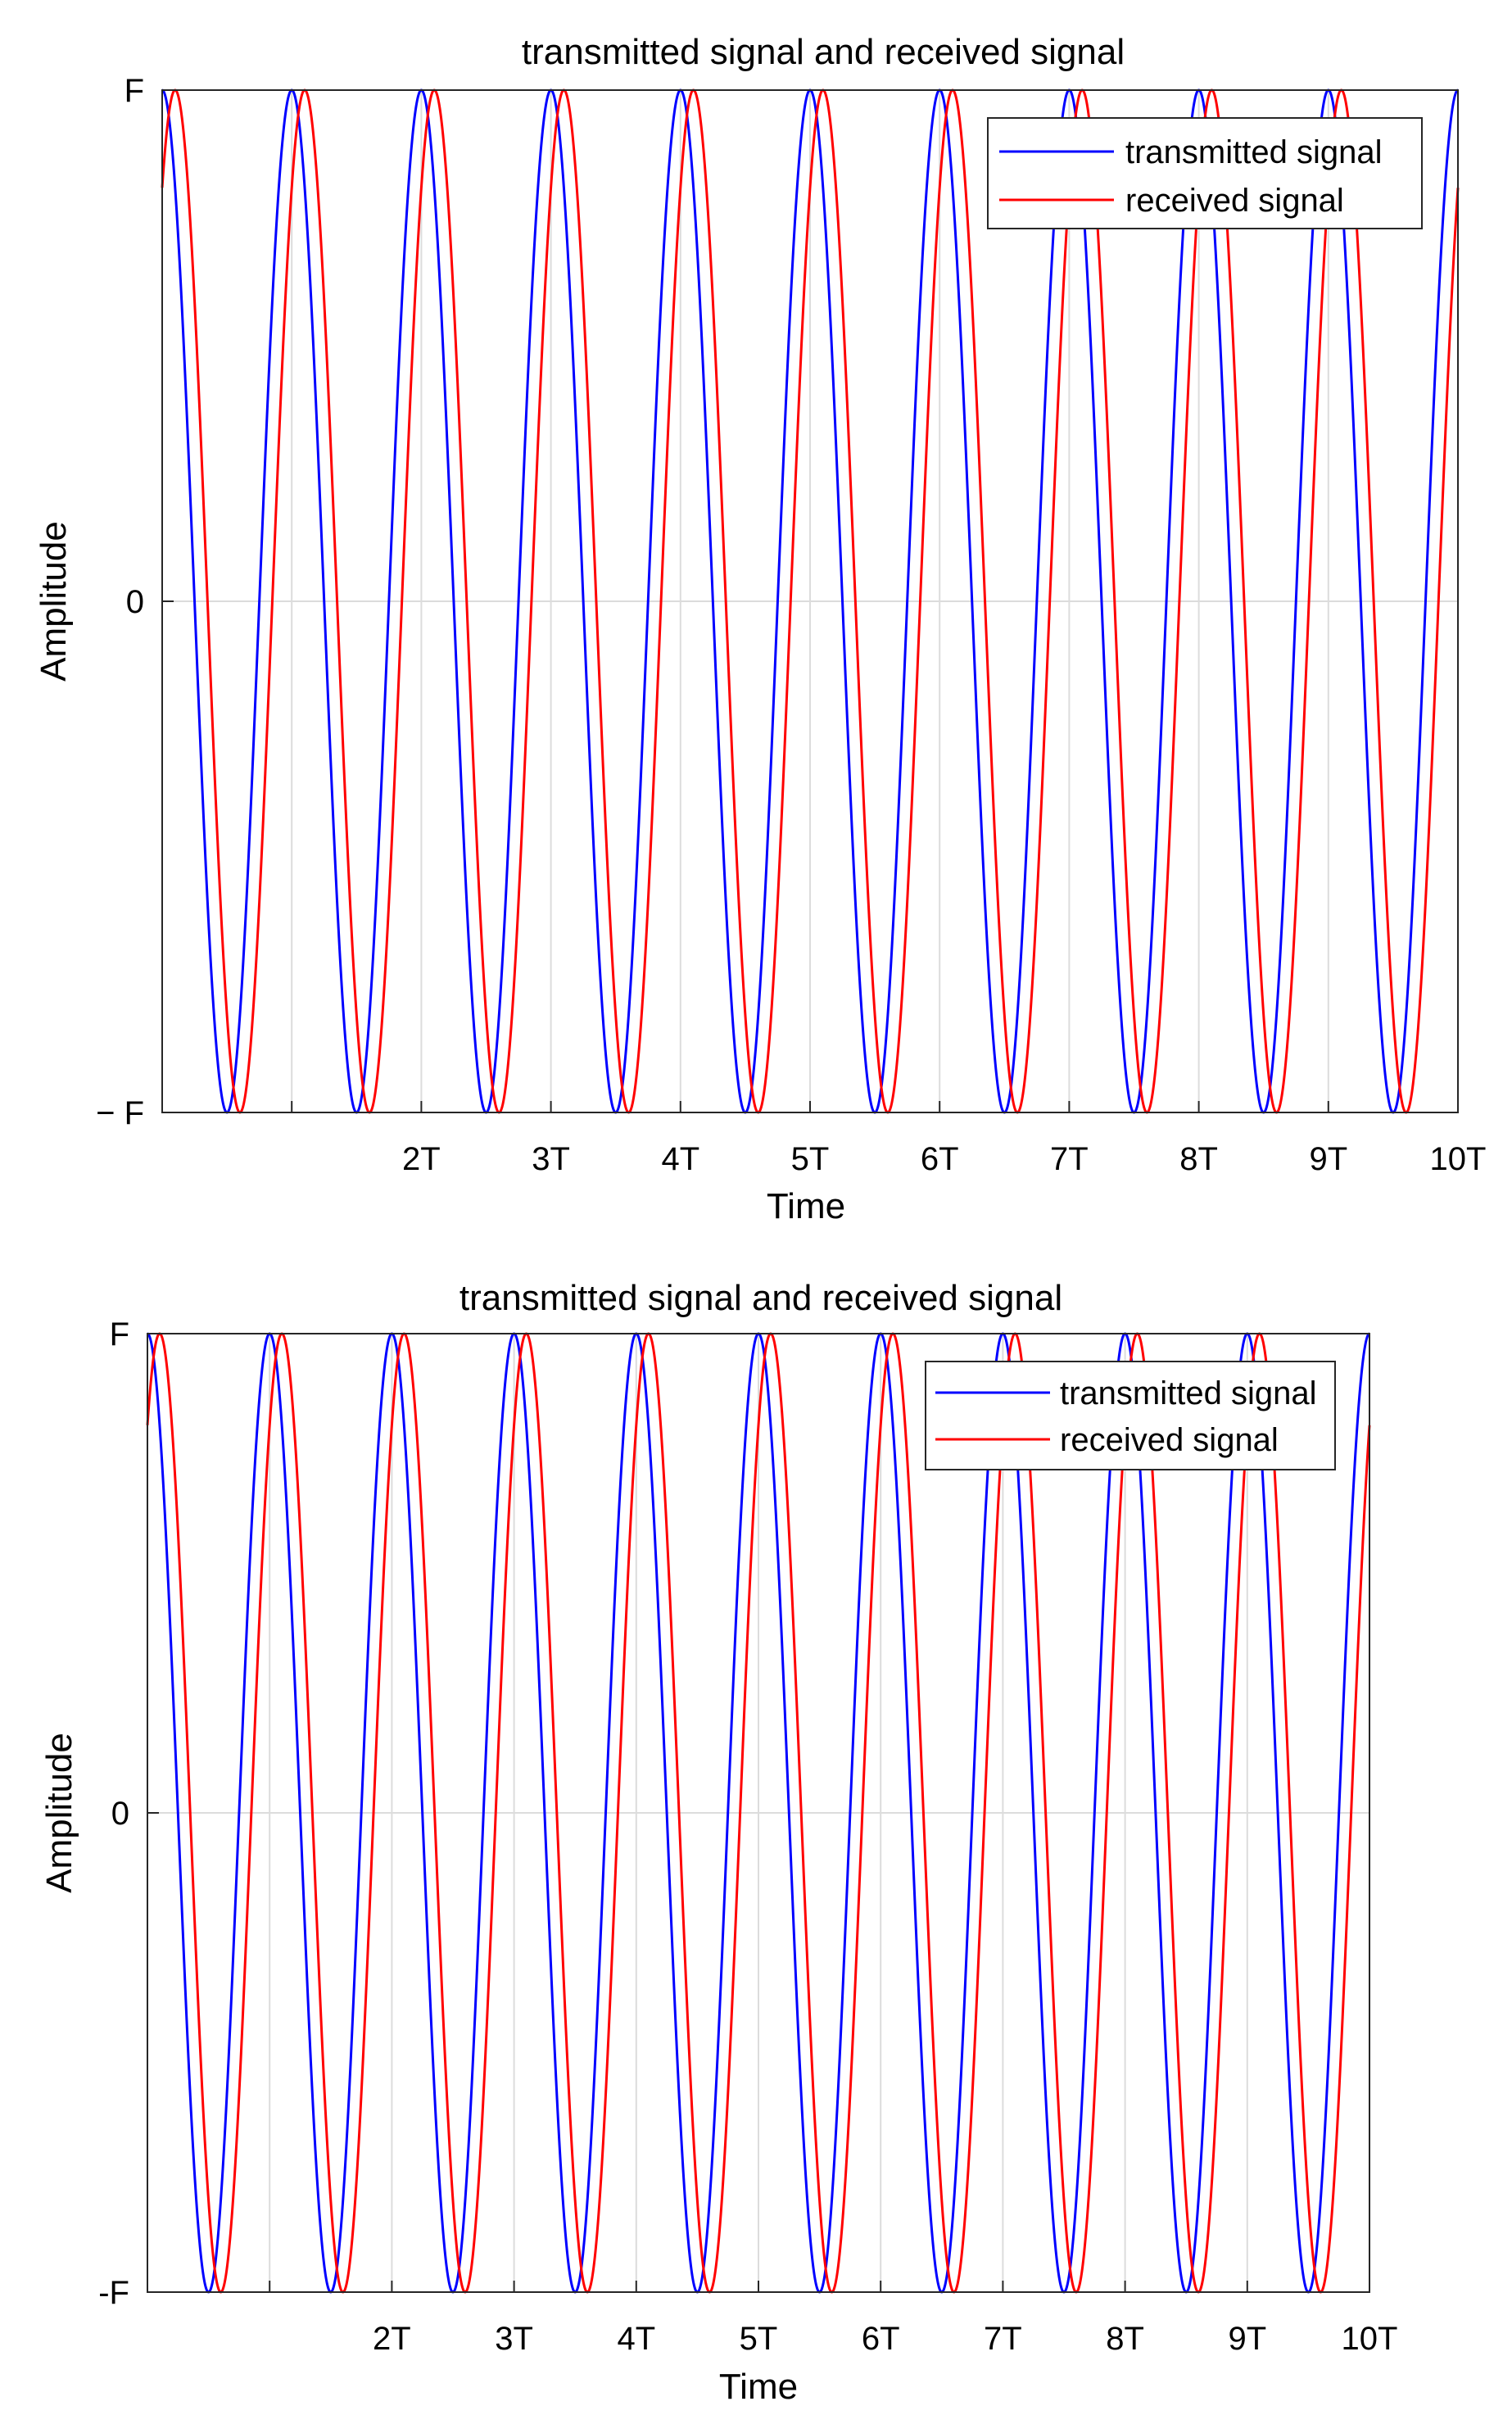 This screenshot has height=2424, width=1512. I want to click on y-tick-labels: F 0 − F, so click(120, 602).